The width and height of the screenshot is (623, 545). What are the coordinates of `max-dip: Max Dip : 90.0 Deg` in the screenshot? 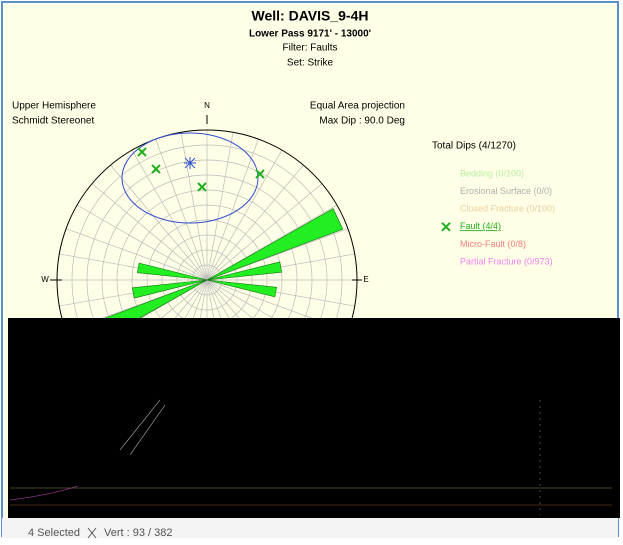 It's located at (362, 121).